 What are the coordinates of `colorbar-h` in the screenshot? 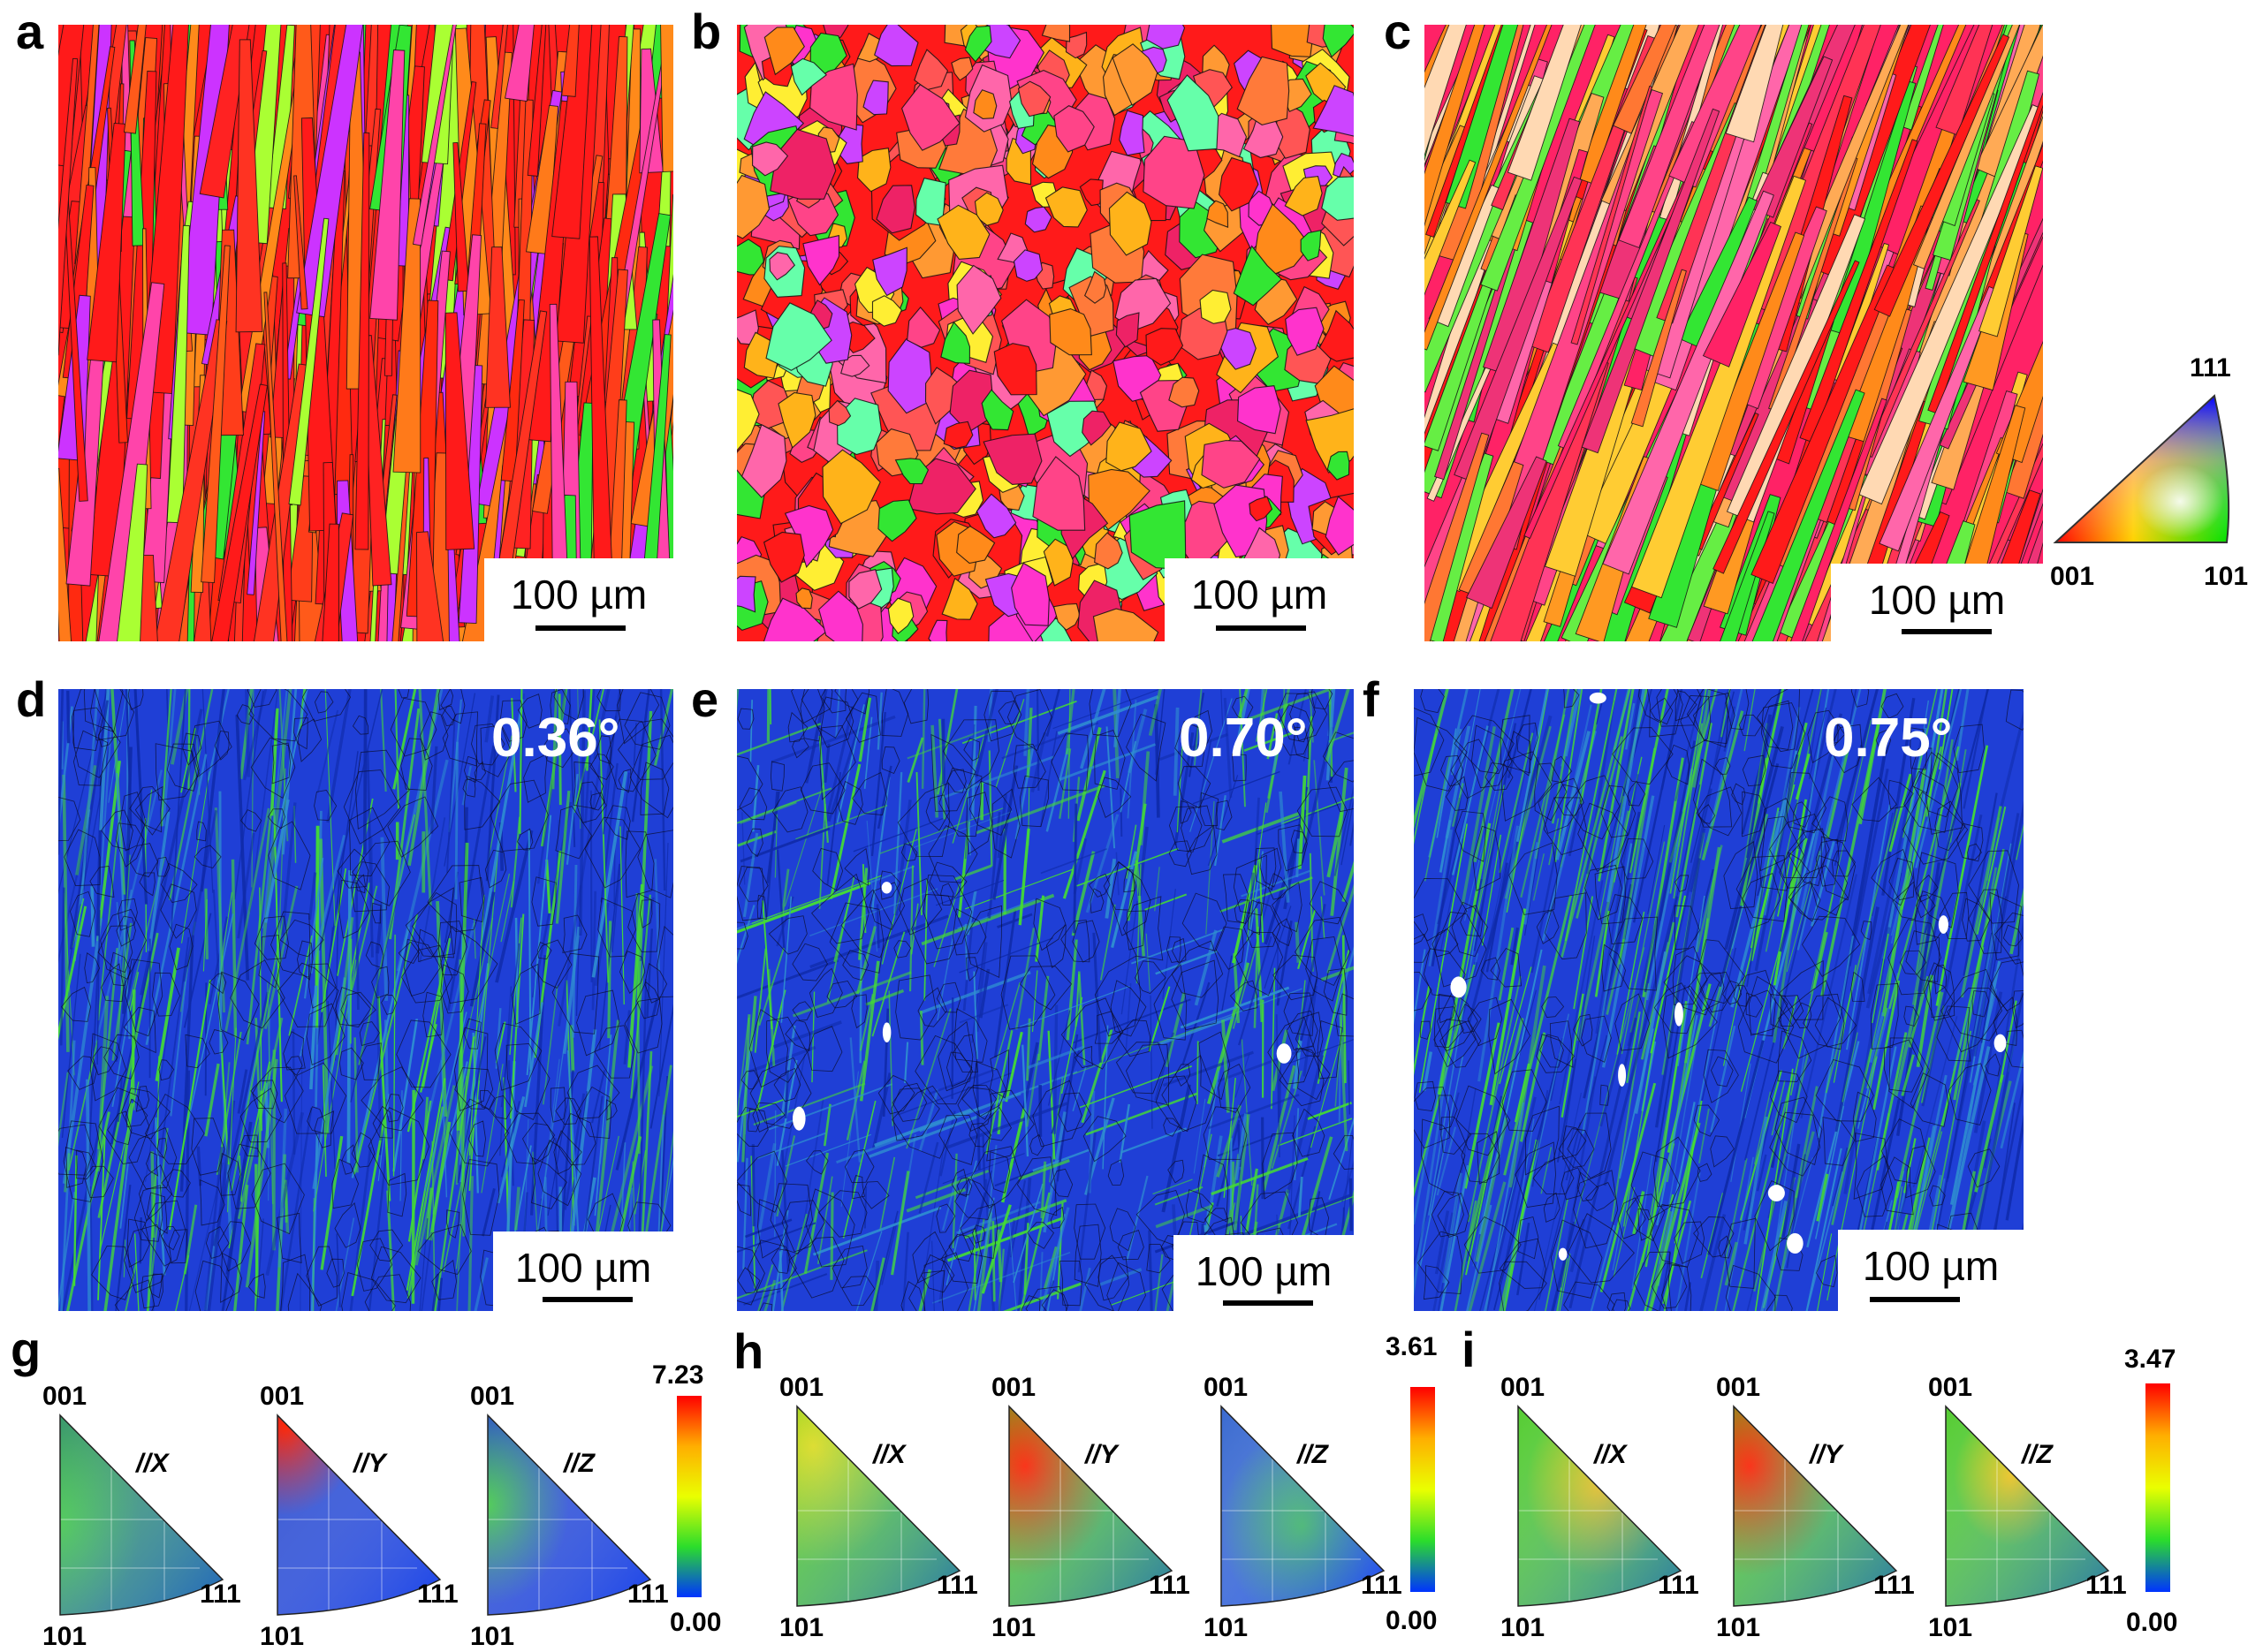 It's located at (1422, 1489).